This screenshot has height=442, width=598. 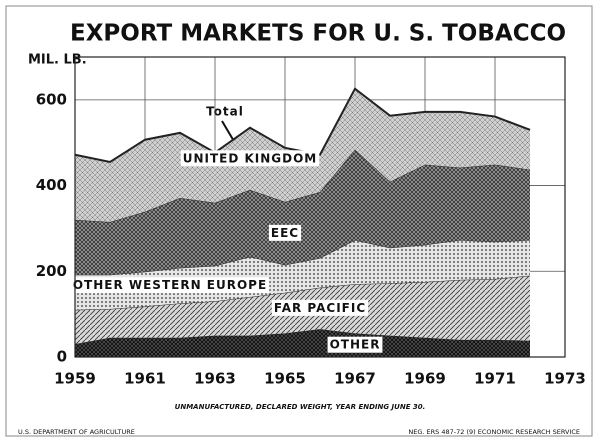 What do you see at coordinates (565, 379) in the screenshot?
I see `x-tick-label: 1973` at bounding box center [565, 379].